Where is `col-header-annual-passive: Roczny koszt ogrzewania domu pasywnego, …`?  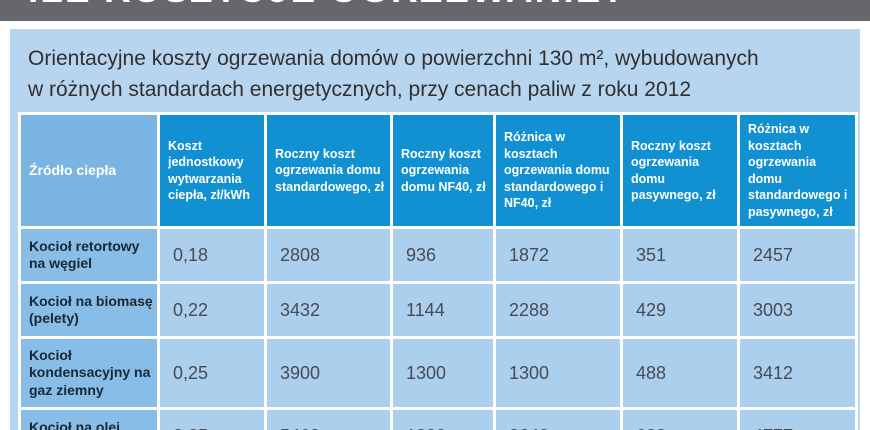
col-header-annual-passive: Roczny koszt ogrzewania domu pasywnego, … is located at coordinates (680, 170).